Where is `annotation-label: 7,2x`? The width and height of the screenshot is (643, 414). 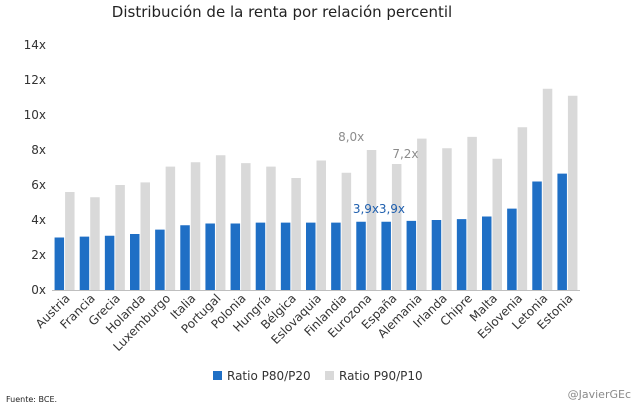 annotation-label: 7,2x is located at coordinates (405, 154).